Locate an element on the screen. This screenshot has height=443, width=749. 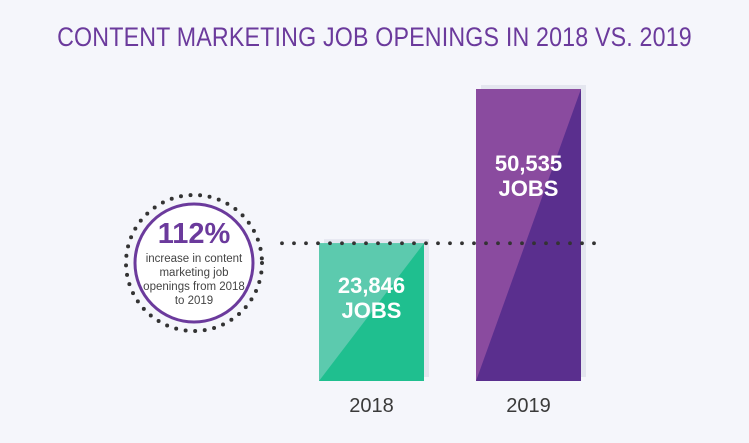
data-label-2019-unit: JOBS is located at coordinates (529, 188).